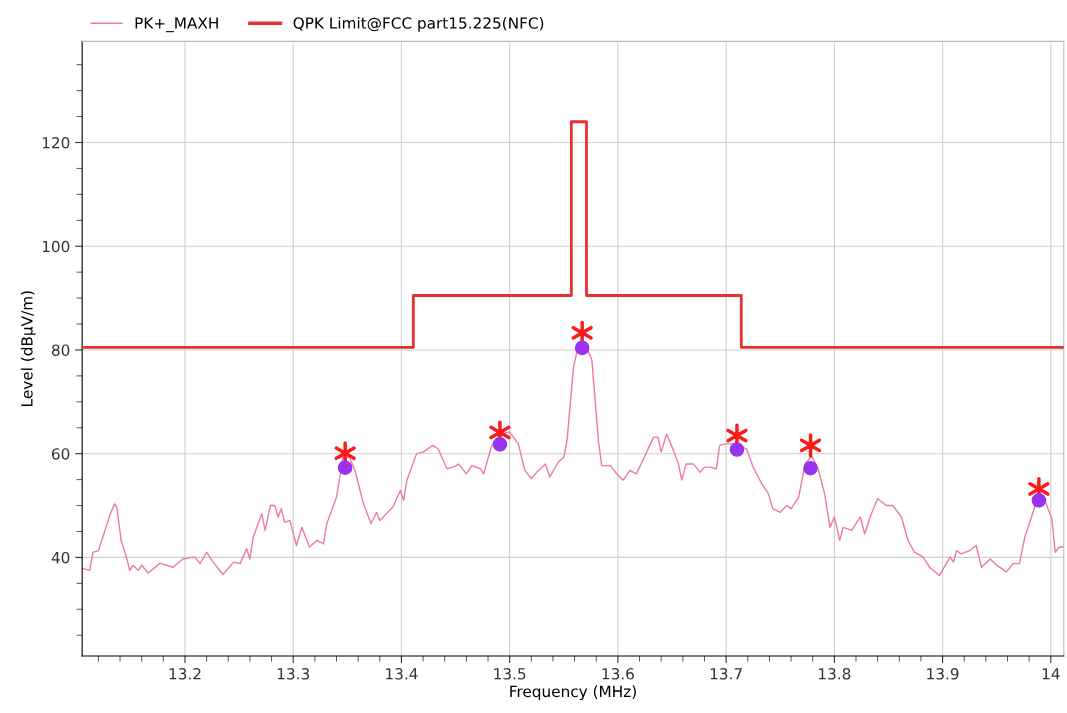 The height and width of the screenshot is (713, 1067). Describe the element at coordinates (185, 674) in the screenshot. I see `x-tick-label: 13.2` at that location.